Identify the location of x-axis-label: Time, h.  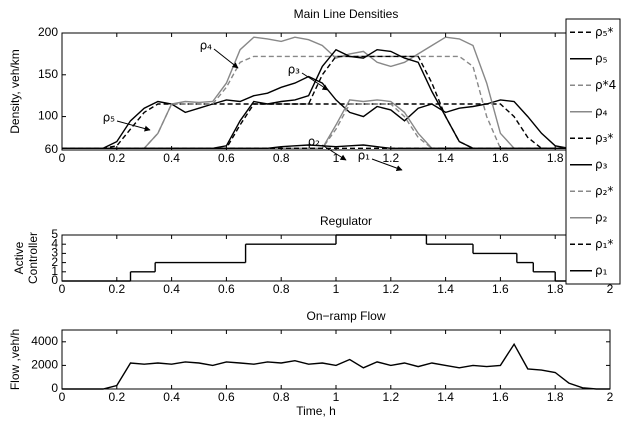
(316, 411).